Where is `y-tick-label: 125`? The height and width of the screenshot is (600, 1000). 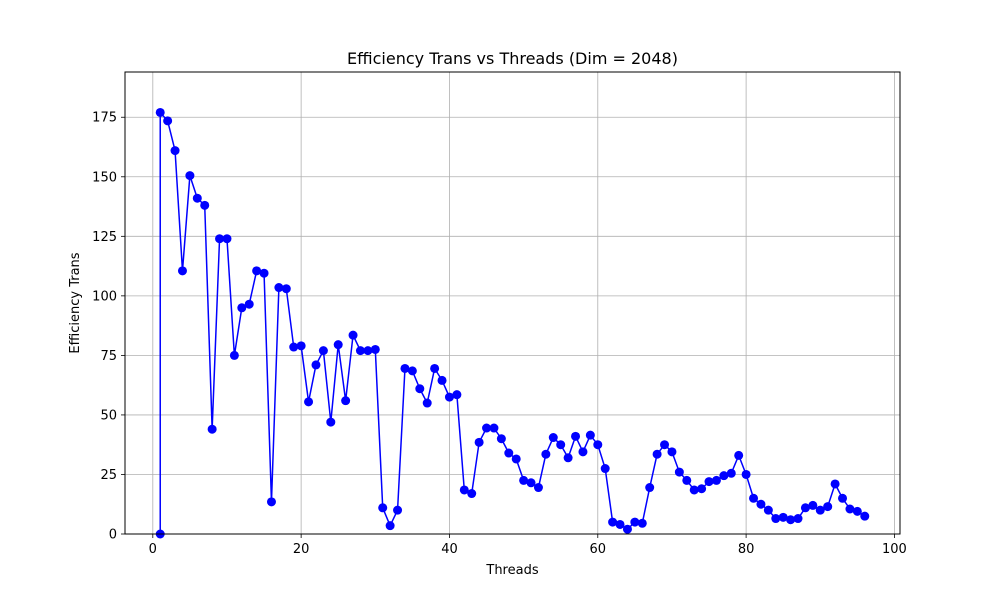 y-tick-label: 125 is located at coordinates (104, 237).